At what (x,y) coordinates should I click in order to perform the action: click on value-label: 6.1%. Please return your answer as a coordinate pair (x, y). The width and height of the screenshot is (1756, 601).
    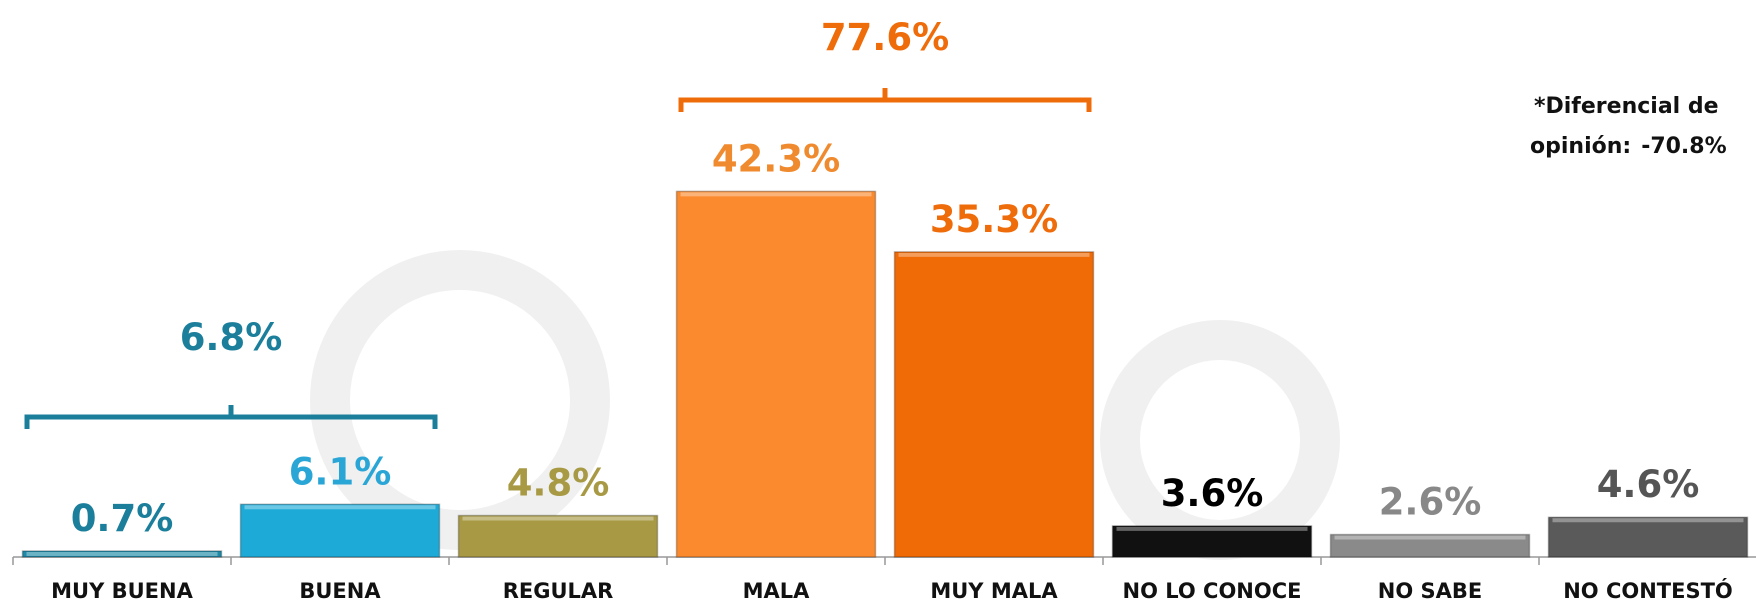
    Looking at the image, I should click on (340, 471).